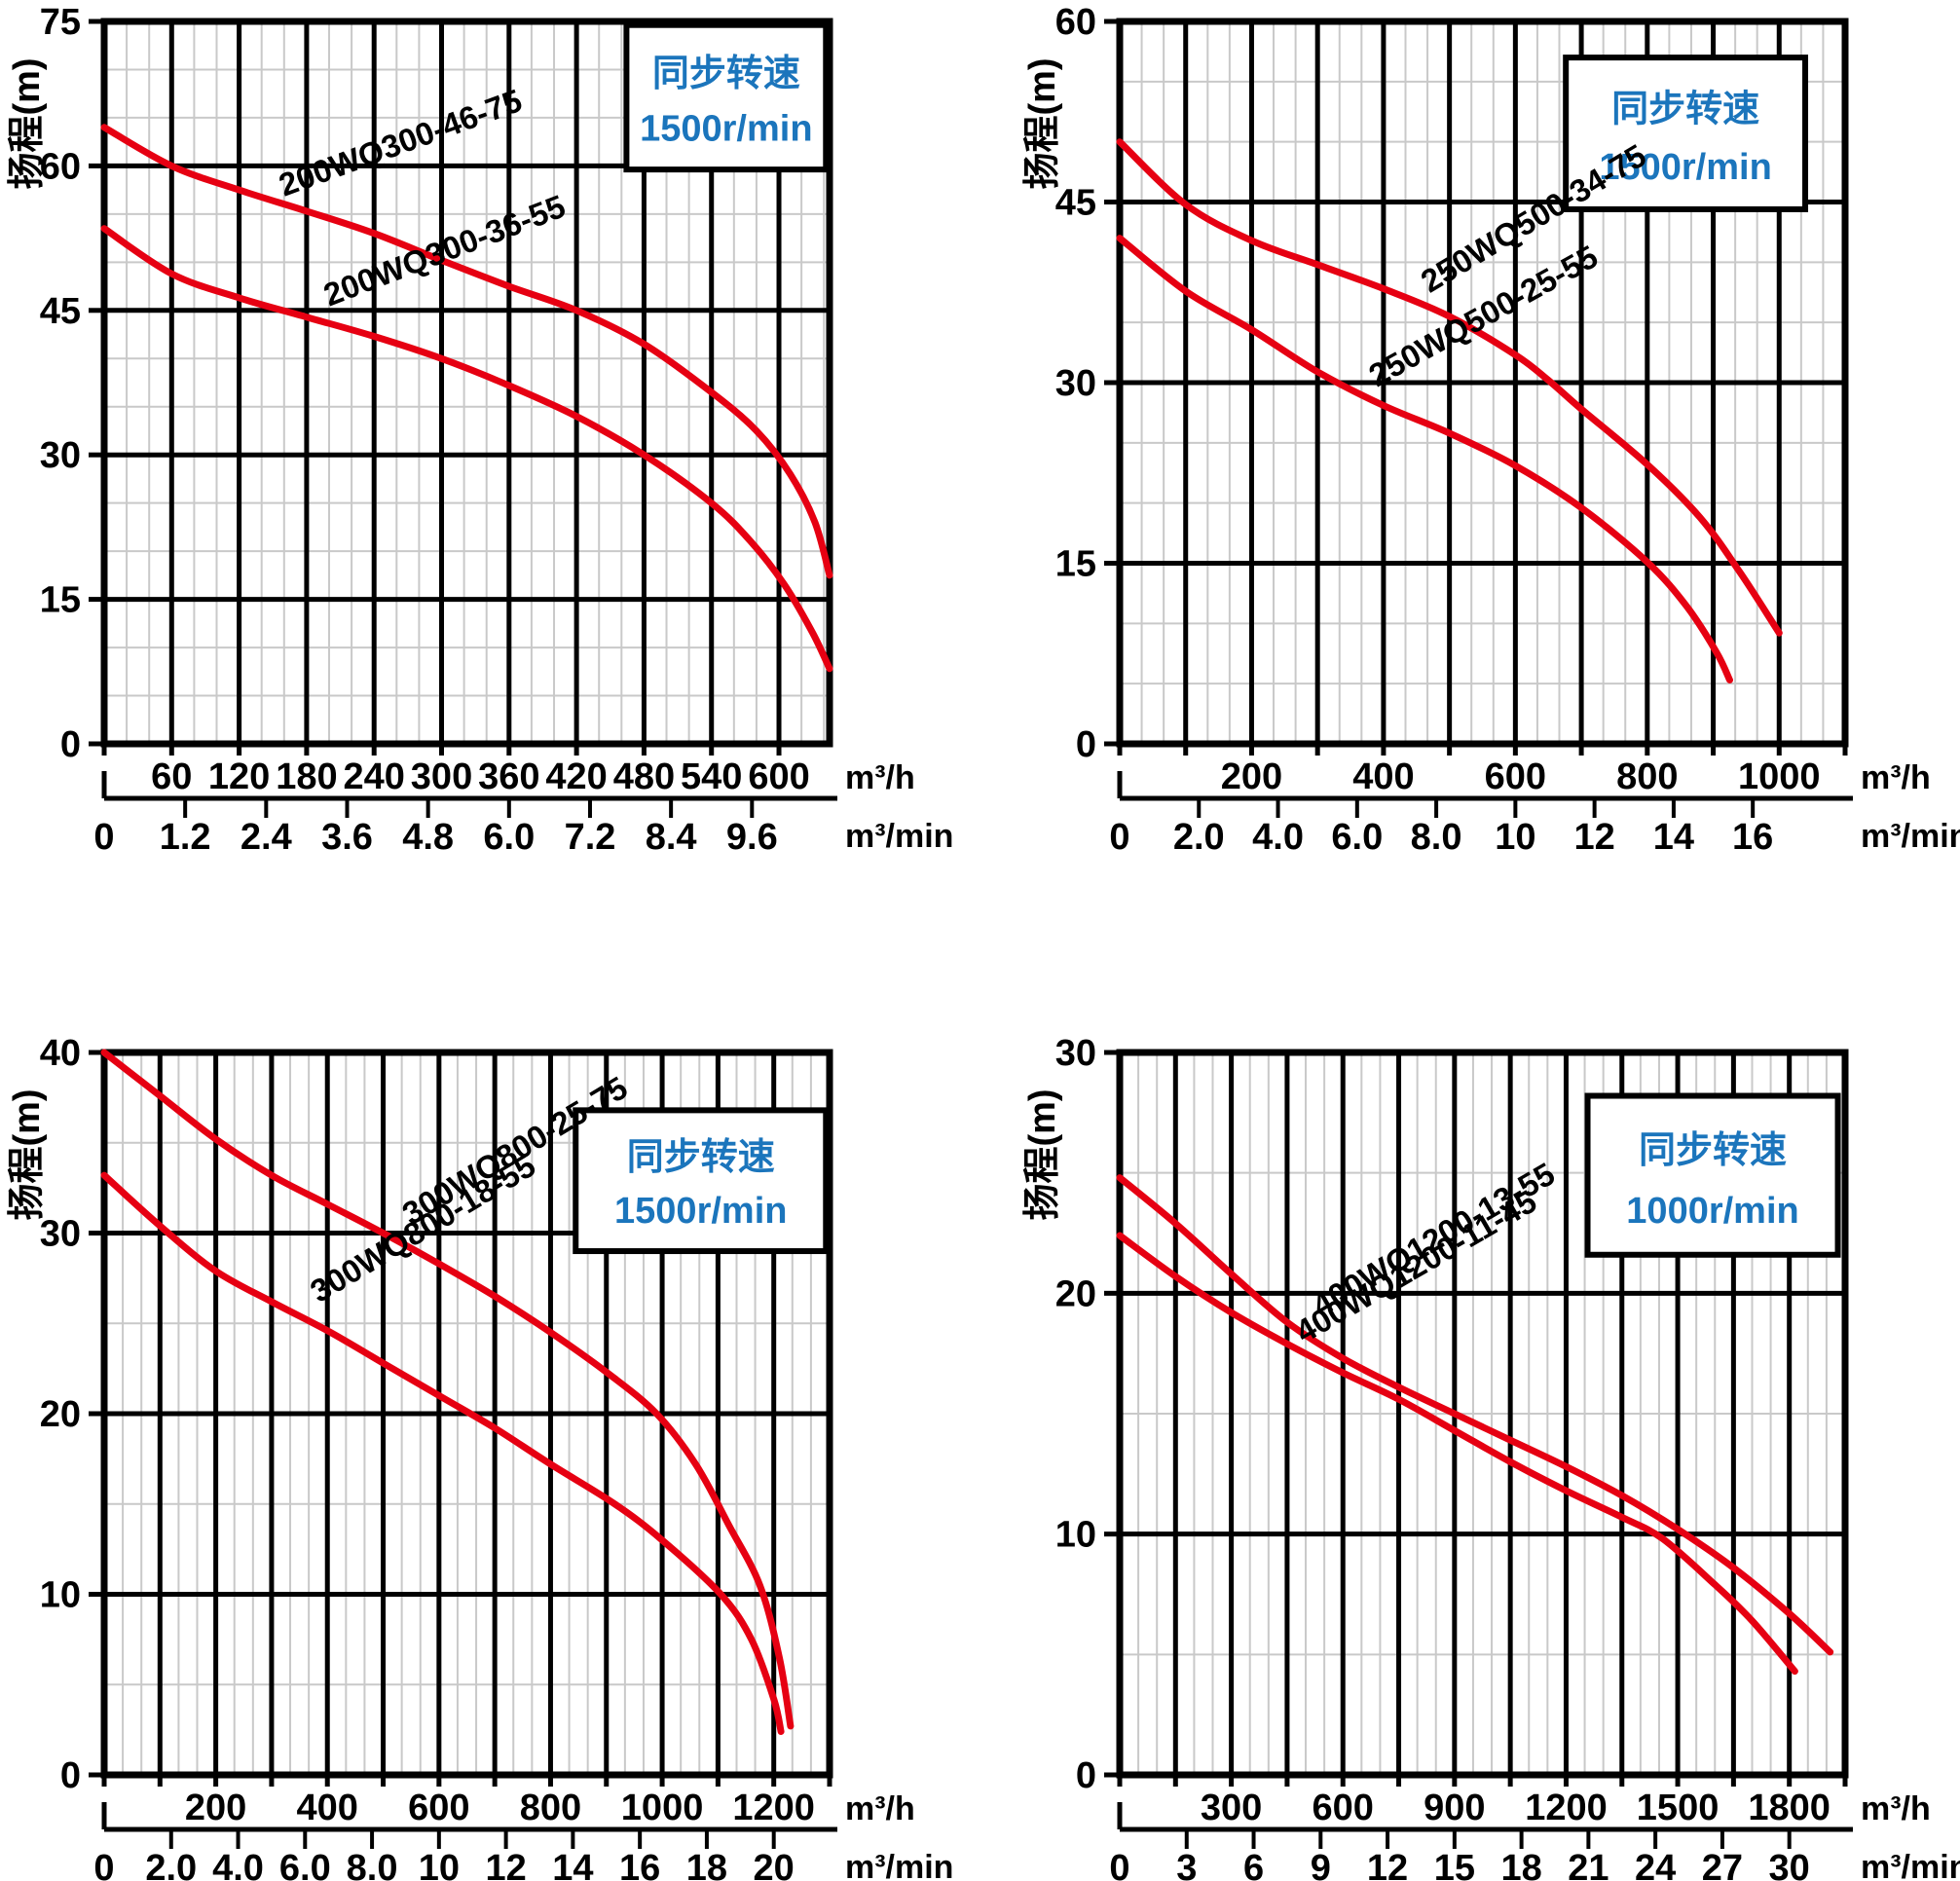 Image resolution: width=1960 pixels, height=1881 pixels. Describe the element at coordinates (1515, 837) in the screenshot. I see `secondary-tick-label: 10` at that location.